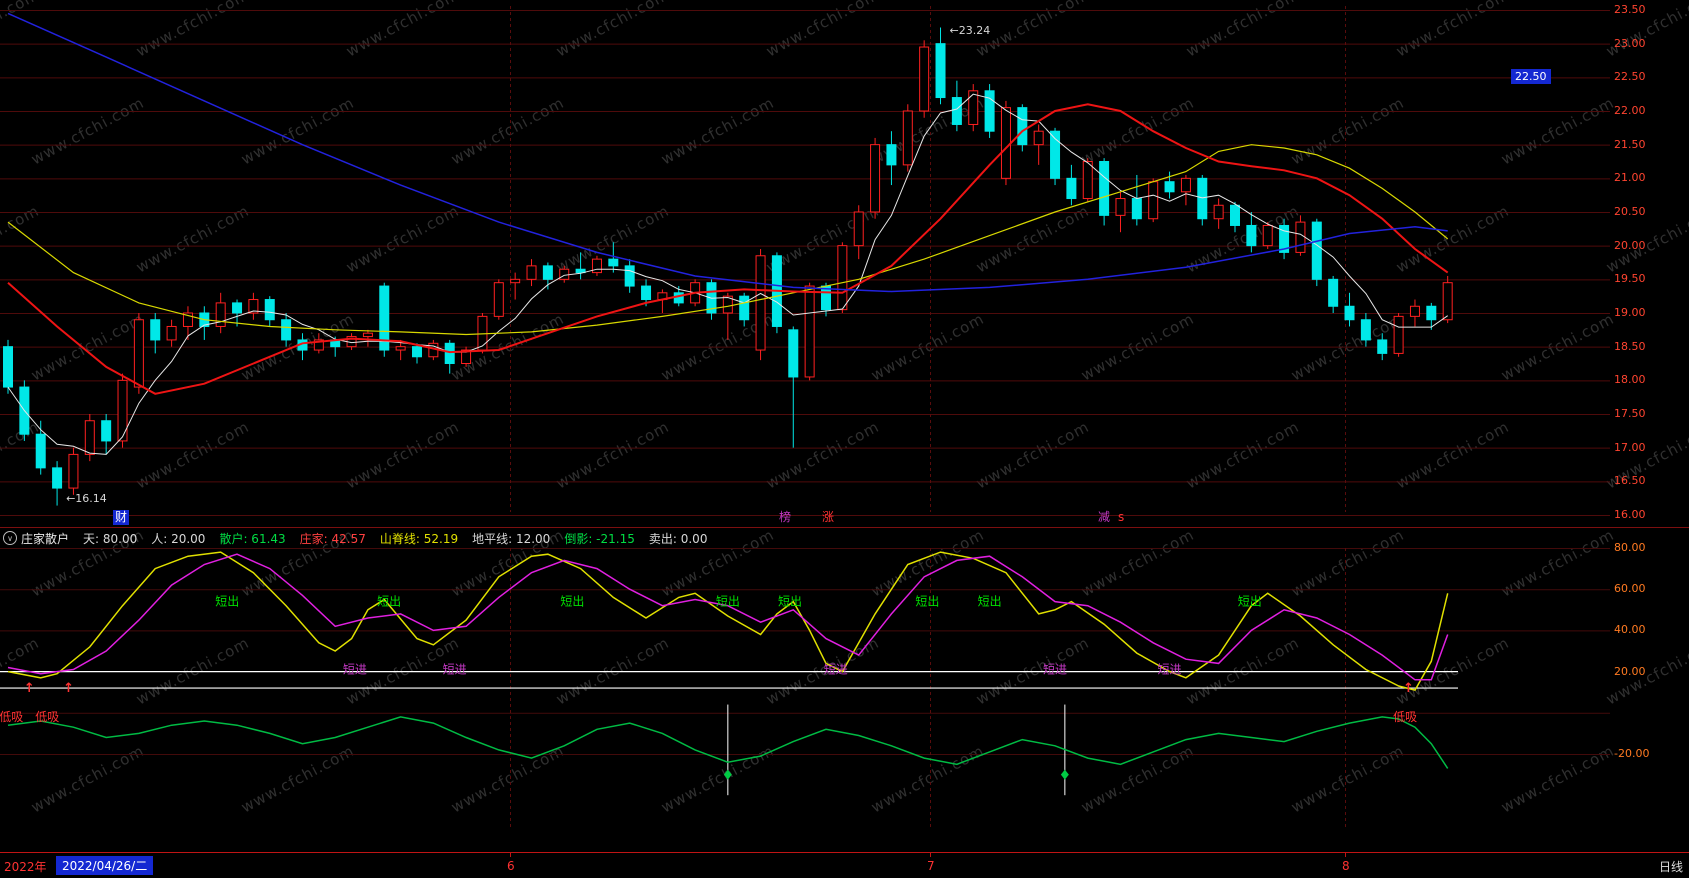 This screenshot has width=1689, height=878. I want to click on indicator-field-散户: 散户: 61.43, so click(252, 538).